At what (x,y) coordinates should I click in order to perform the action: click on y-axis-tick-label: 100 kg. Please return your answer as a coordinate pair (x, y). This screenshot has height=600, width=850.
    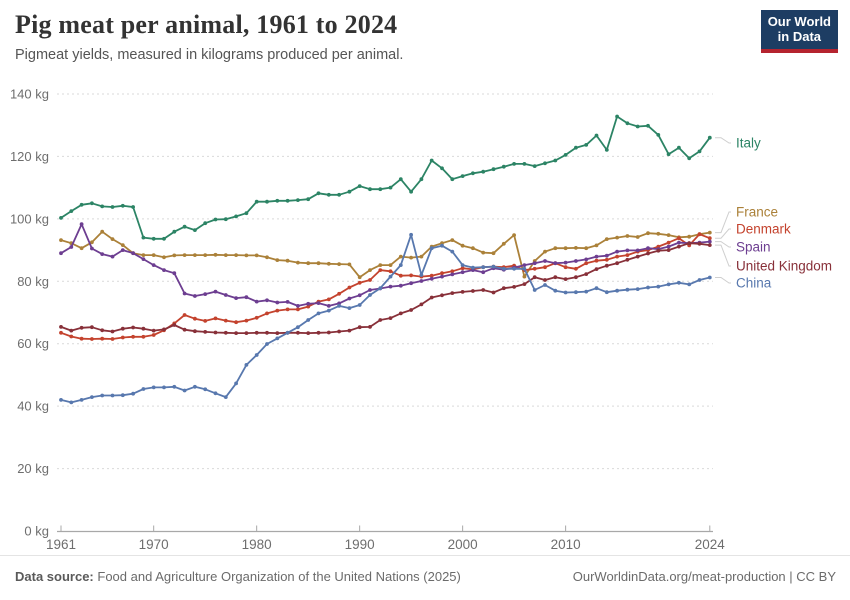
    Looking at the image, I should click on (29, 218).